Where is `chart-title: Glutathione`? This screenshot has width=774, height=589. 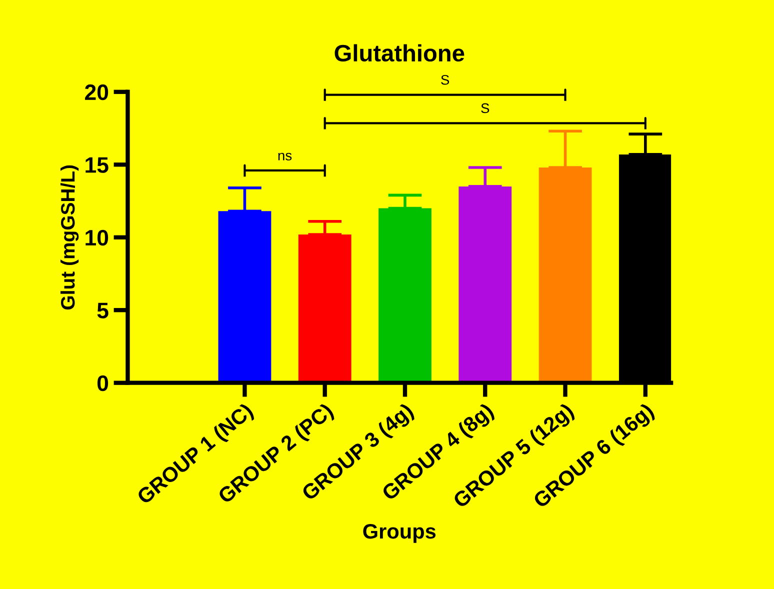 chart-title: Glutathione is located at coordinates (399, 53).